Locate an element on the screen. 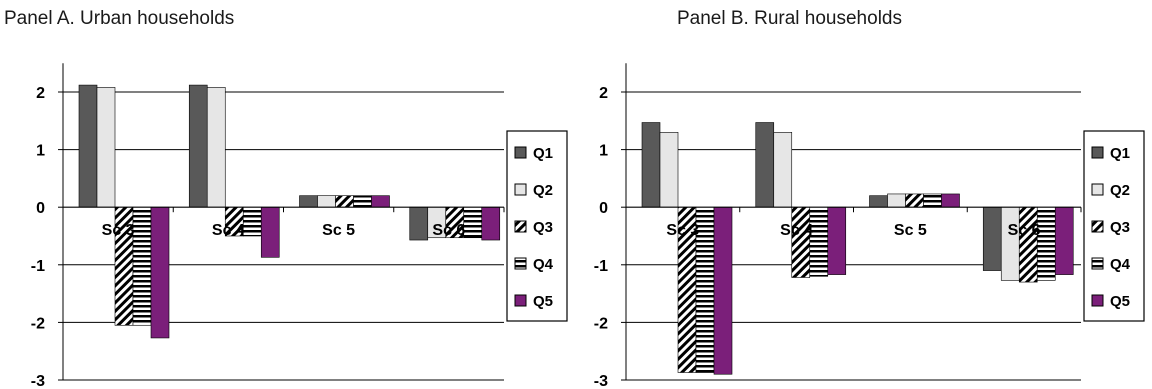 This screenshot has height=389, width=1152. bar-q3-sc6 is located at coordinates (1028, 244).